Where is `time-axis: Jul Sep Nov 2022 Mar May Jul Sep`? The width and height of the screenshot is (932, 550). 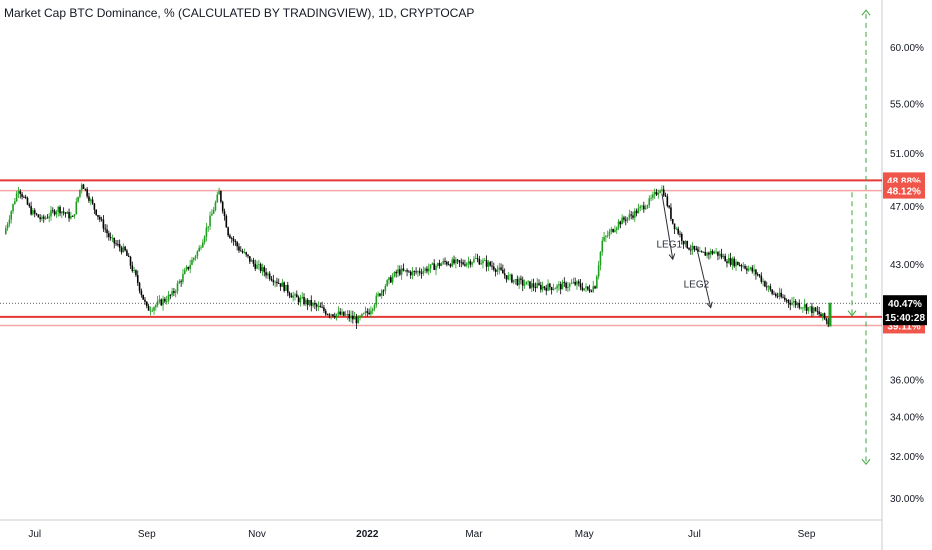 time-axis: Jul Sep Nov 2022 Mar May Jul Sep is located at coordinates (441, 529).